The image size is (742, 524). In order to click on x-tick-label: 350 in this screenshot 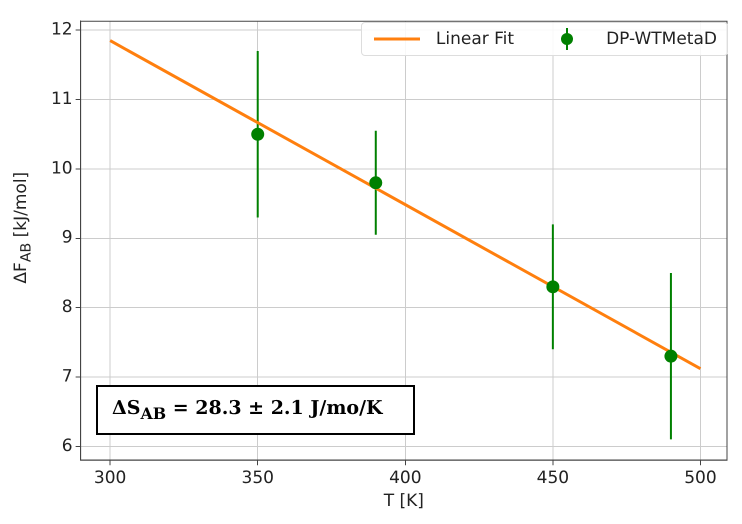, I will do `click(257, 478)`.